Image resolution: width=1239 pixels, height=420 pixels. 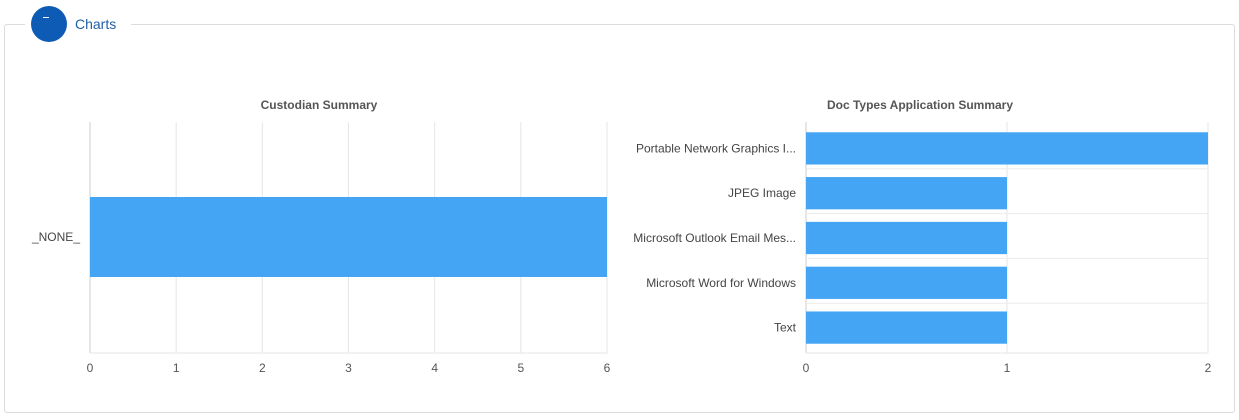 I want to click on chart2-tick-label: 0, so click(x=806, y=368).